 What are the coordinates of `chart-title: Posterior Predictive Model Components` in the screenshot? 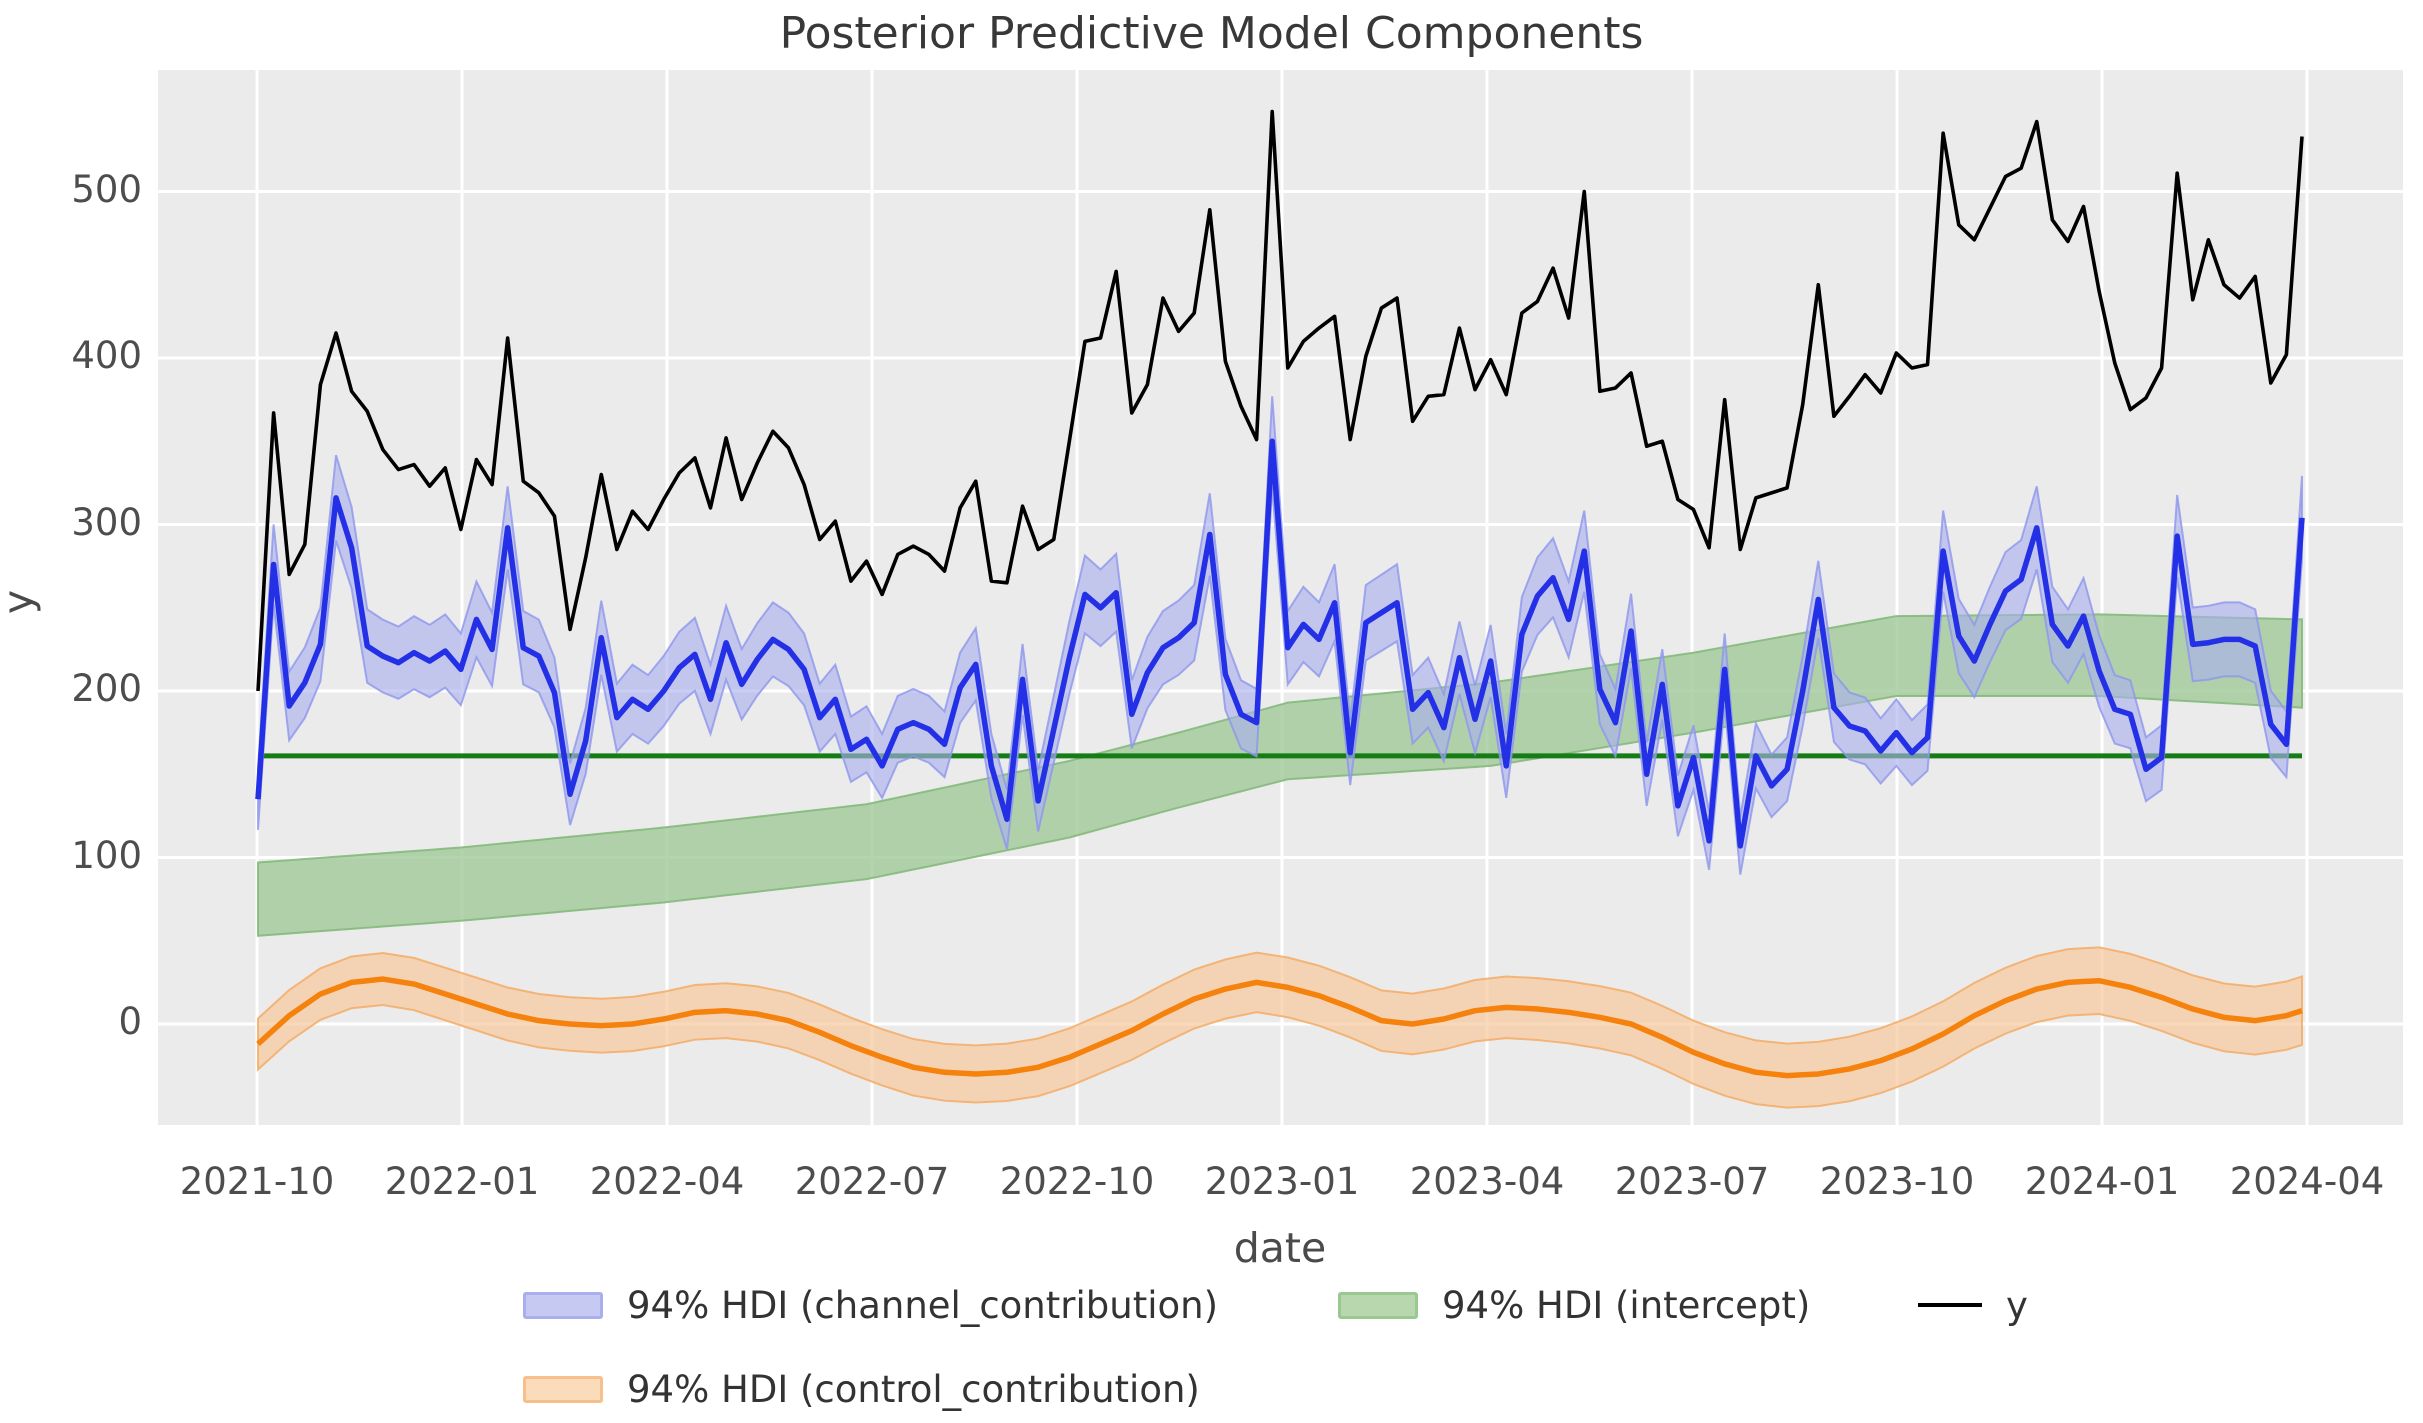 It's located at (1211, 33).